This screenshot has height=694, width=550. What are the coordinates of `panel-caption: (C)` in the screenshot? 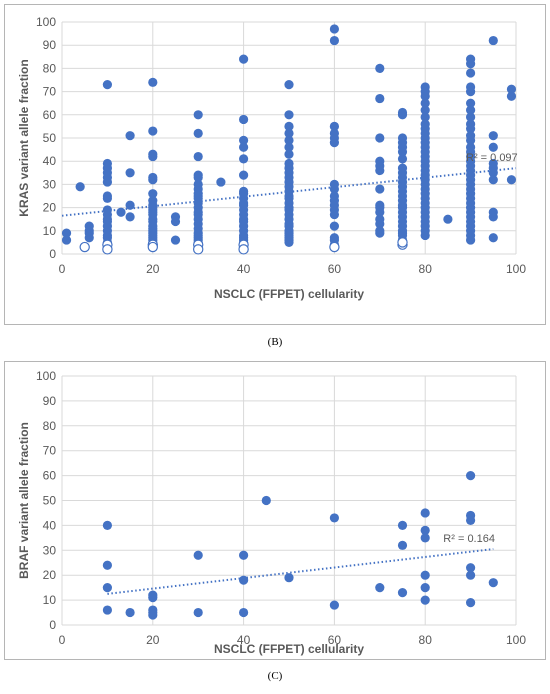 It's located at (275, 676).